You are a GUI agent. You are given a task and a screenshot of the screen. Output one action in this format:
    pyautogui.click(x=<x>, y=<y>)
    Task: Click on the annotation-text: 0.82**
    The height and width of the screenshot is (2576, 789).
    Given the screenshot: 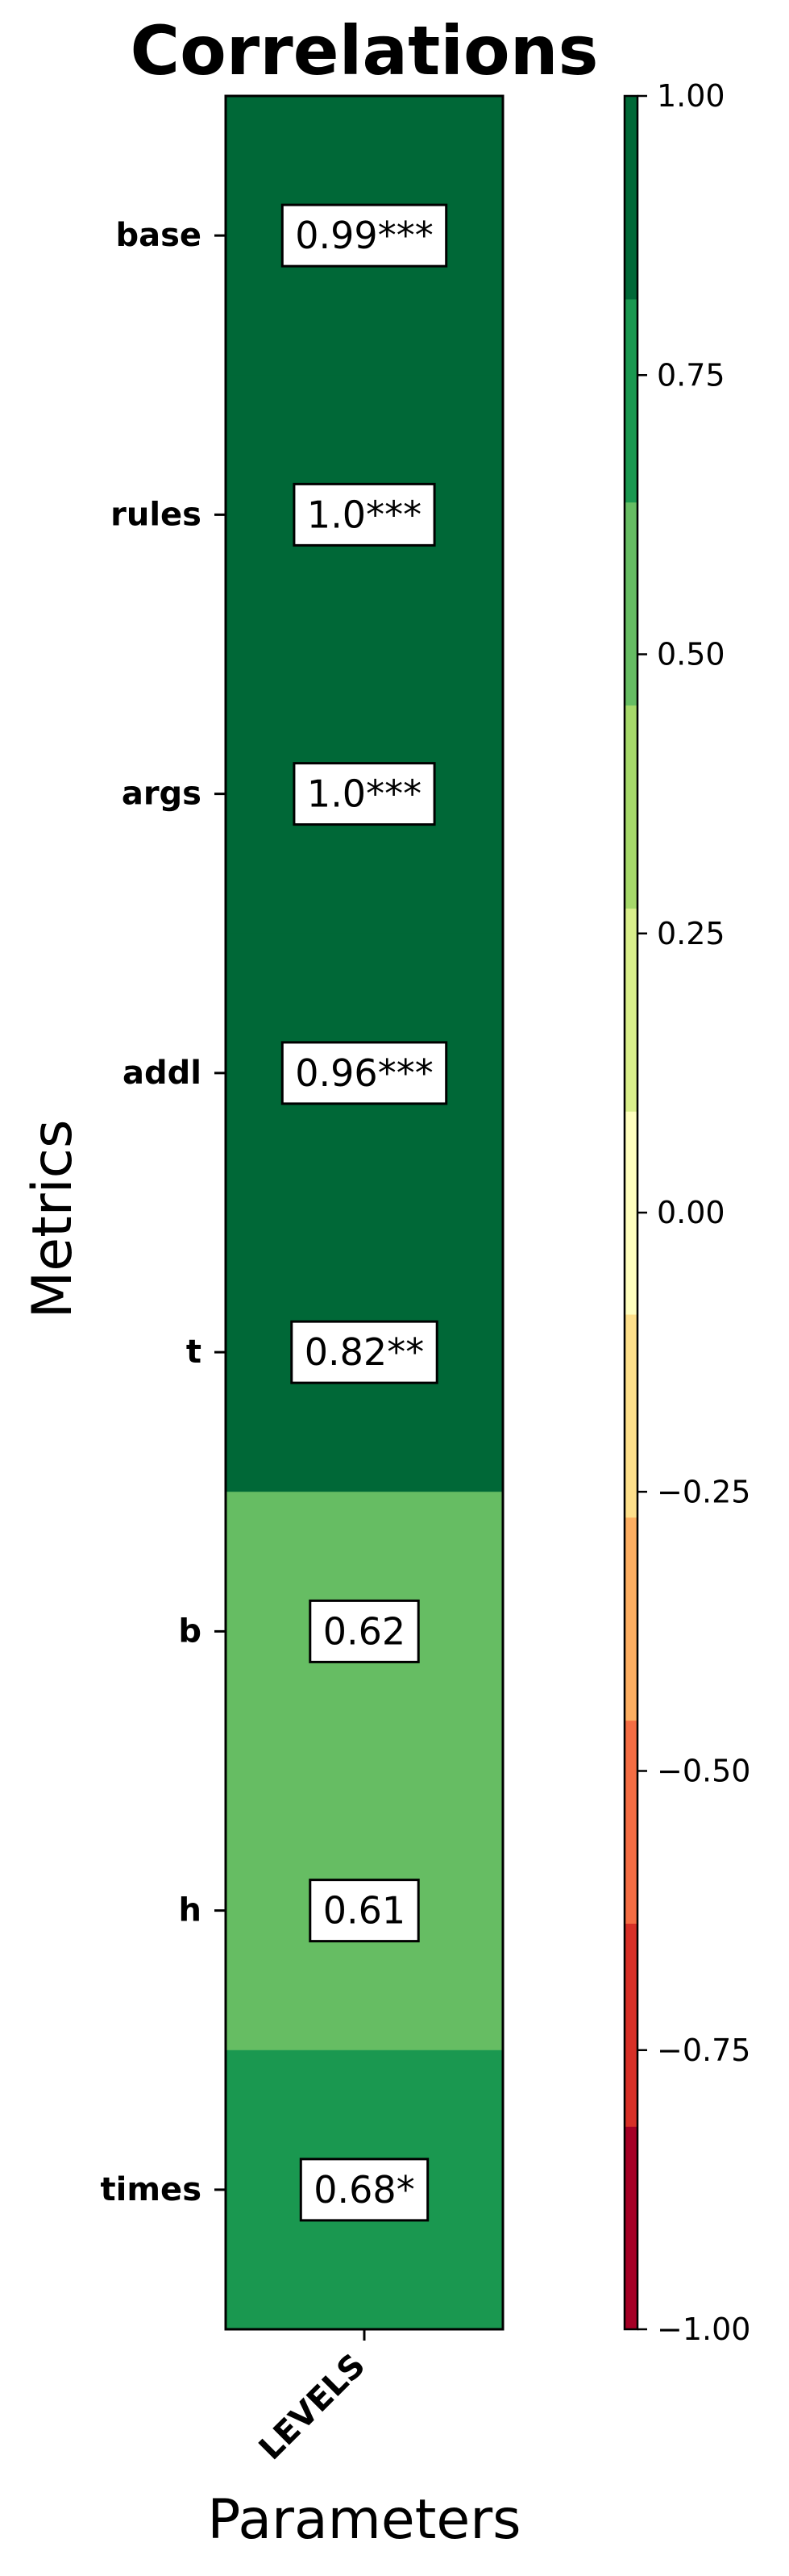 What is the action you would take?
    pyautogui.click(x=364, y=1352)
    